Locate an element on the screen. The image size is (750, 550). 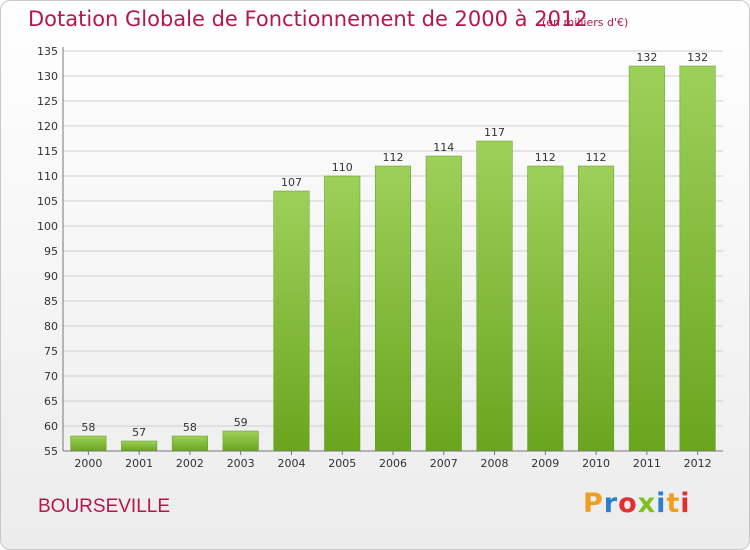
y-tick-label: 115 is located at coordinates (47, 151).